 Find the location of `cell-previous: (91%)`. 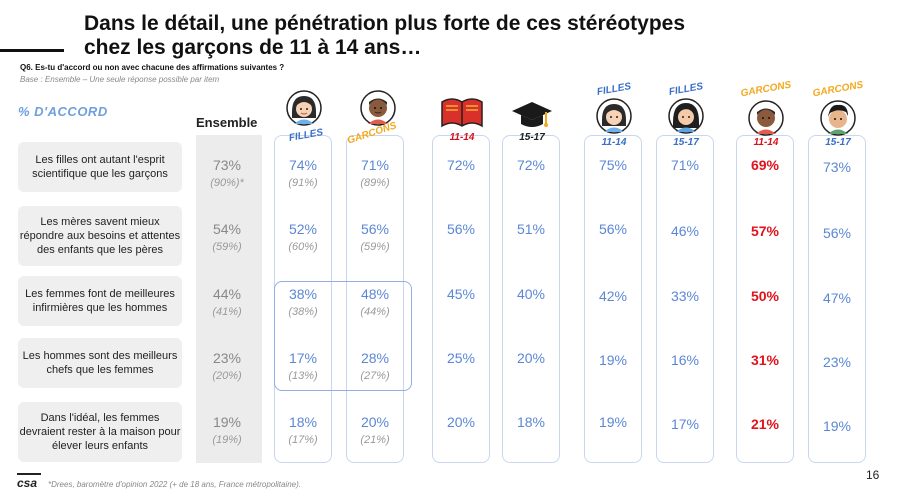

cell-previous: (91%) is located at coordinates (303, 183).